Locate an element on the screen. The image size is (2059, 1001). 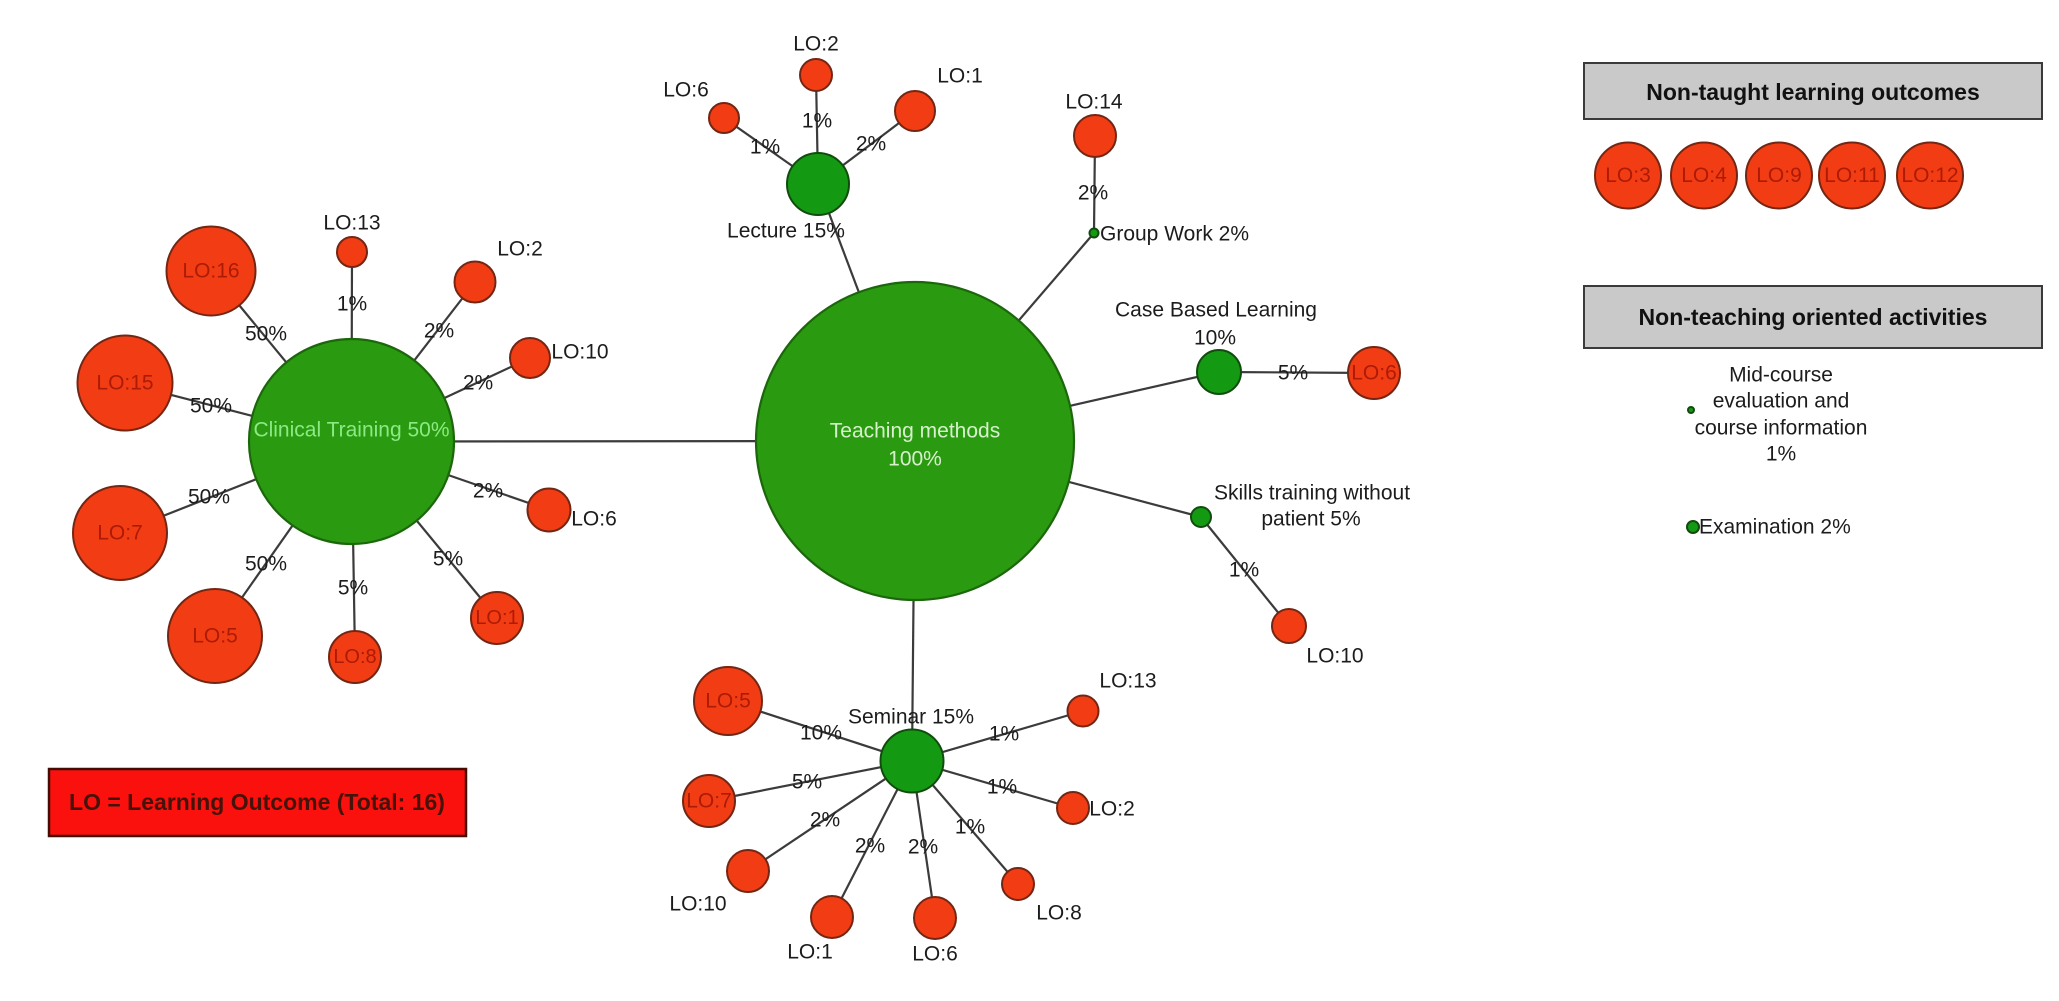
svg-text: Non-taught learning outcomes is located at coordinates (1813, 92).